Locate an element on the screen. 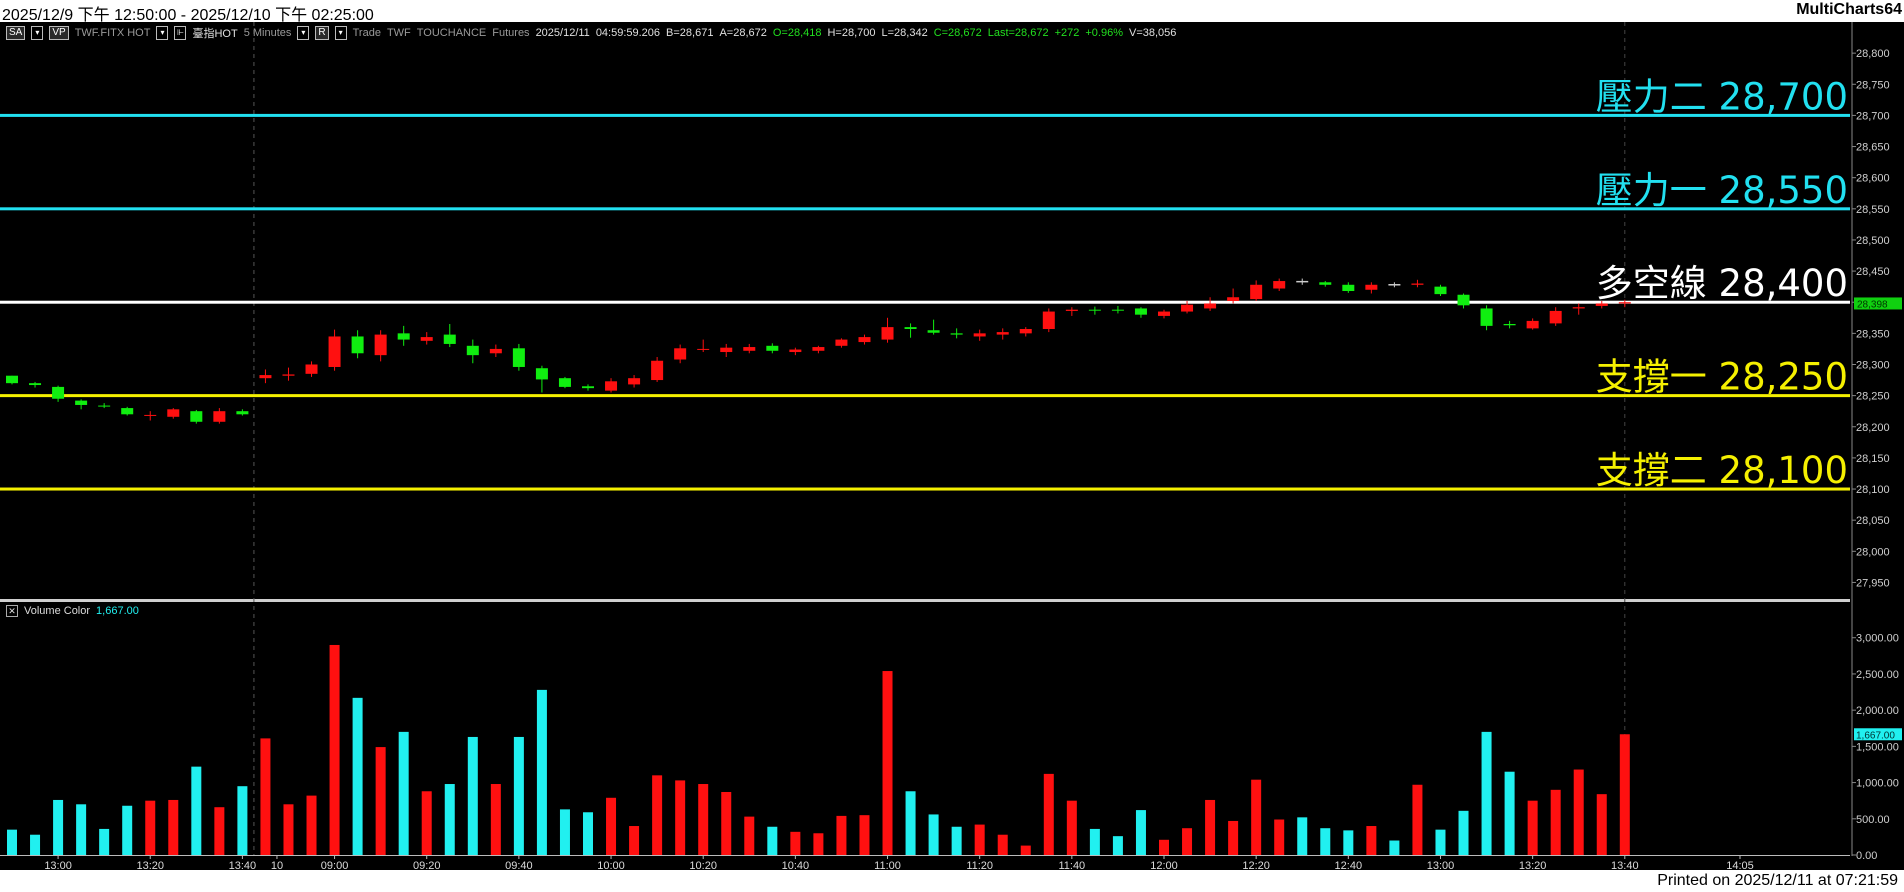 The image size is (1904, 892). vp-button: VP is located at coordinates (59, 33).